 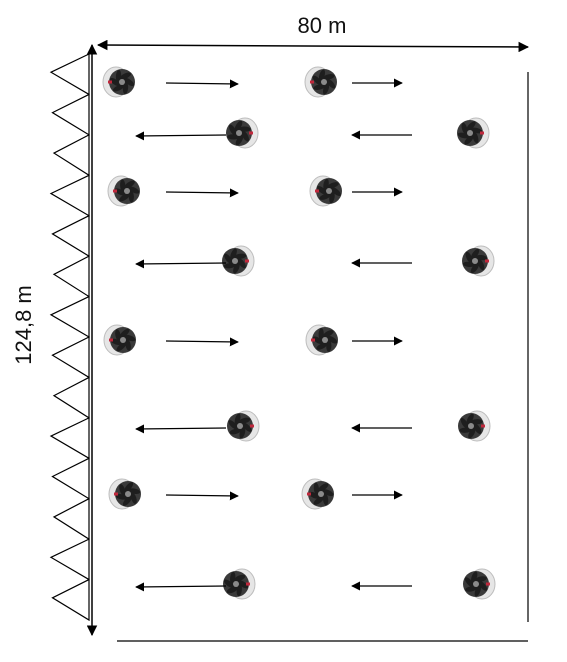 I want to click on width-dimension: 80 m, so click(x=313, y=33).